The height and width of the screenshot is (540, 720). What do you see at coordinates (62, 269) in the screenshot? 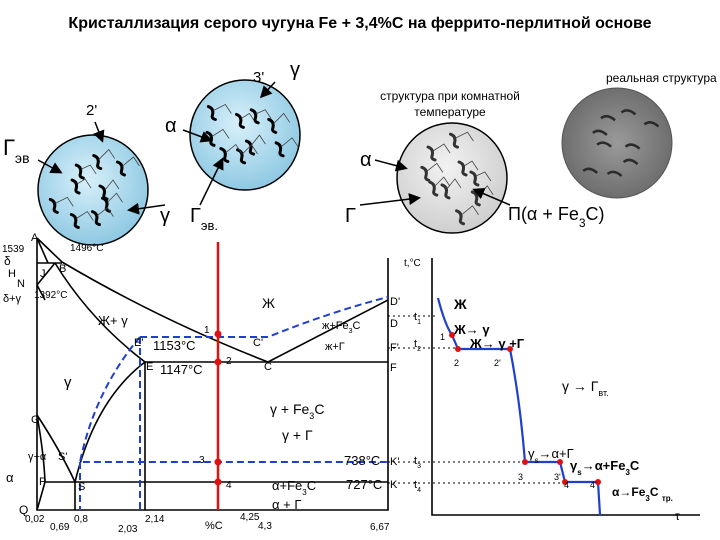
I see `label: B` at bounding box center [62, 269].